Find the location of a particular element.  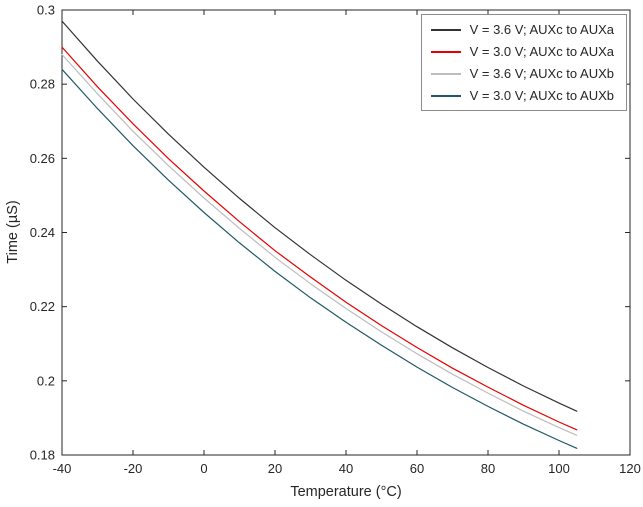

y-tick-label: 0.22 is located at coordinates (42, 306).